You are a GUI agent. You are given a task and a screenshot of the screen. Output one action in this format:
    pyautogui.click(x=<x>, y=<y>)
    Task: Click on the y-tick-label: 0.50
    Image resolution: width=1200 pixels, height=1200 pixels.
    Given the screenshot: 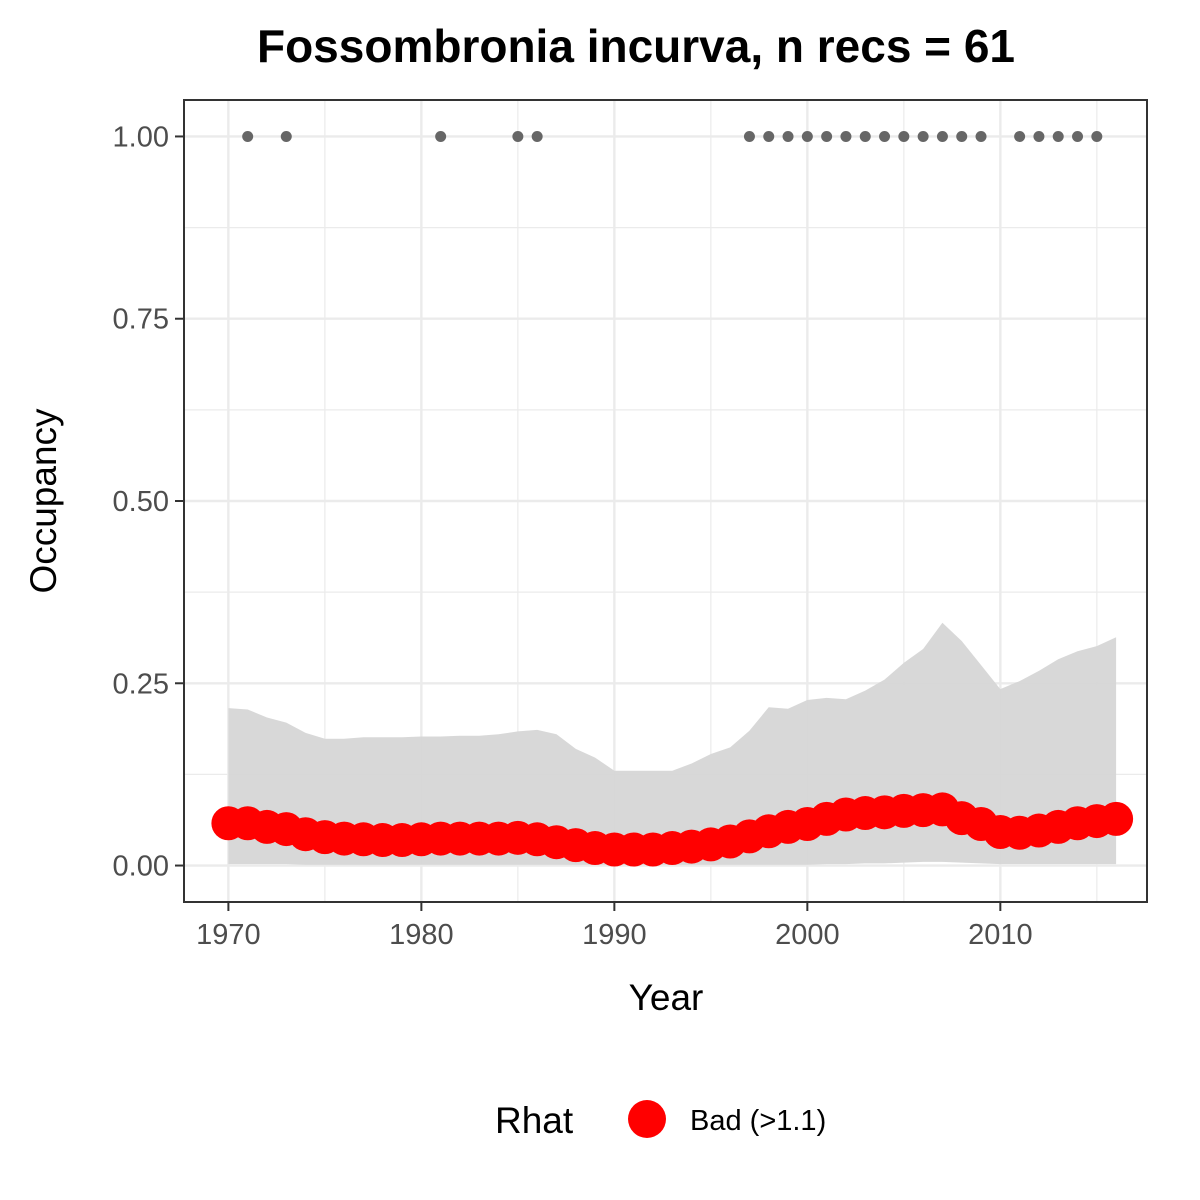 What is the action you would take?
    pyautogui.click(x=141, y=502)
    